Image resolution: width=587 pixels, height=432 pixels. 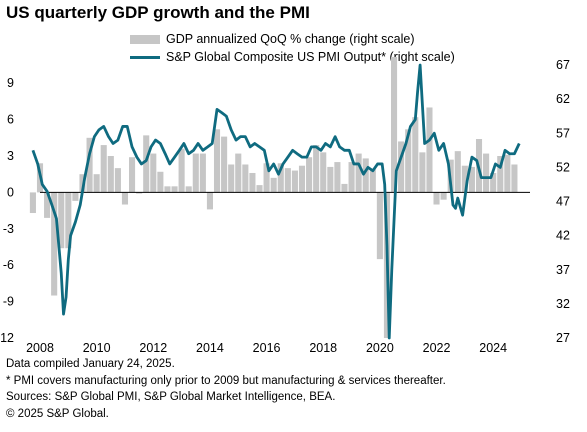 I want to click on right-tick-label: 42, so click(x=563, y=236).